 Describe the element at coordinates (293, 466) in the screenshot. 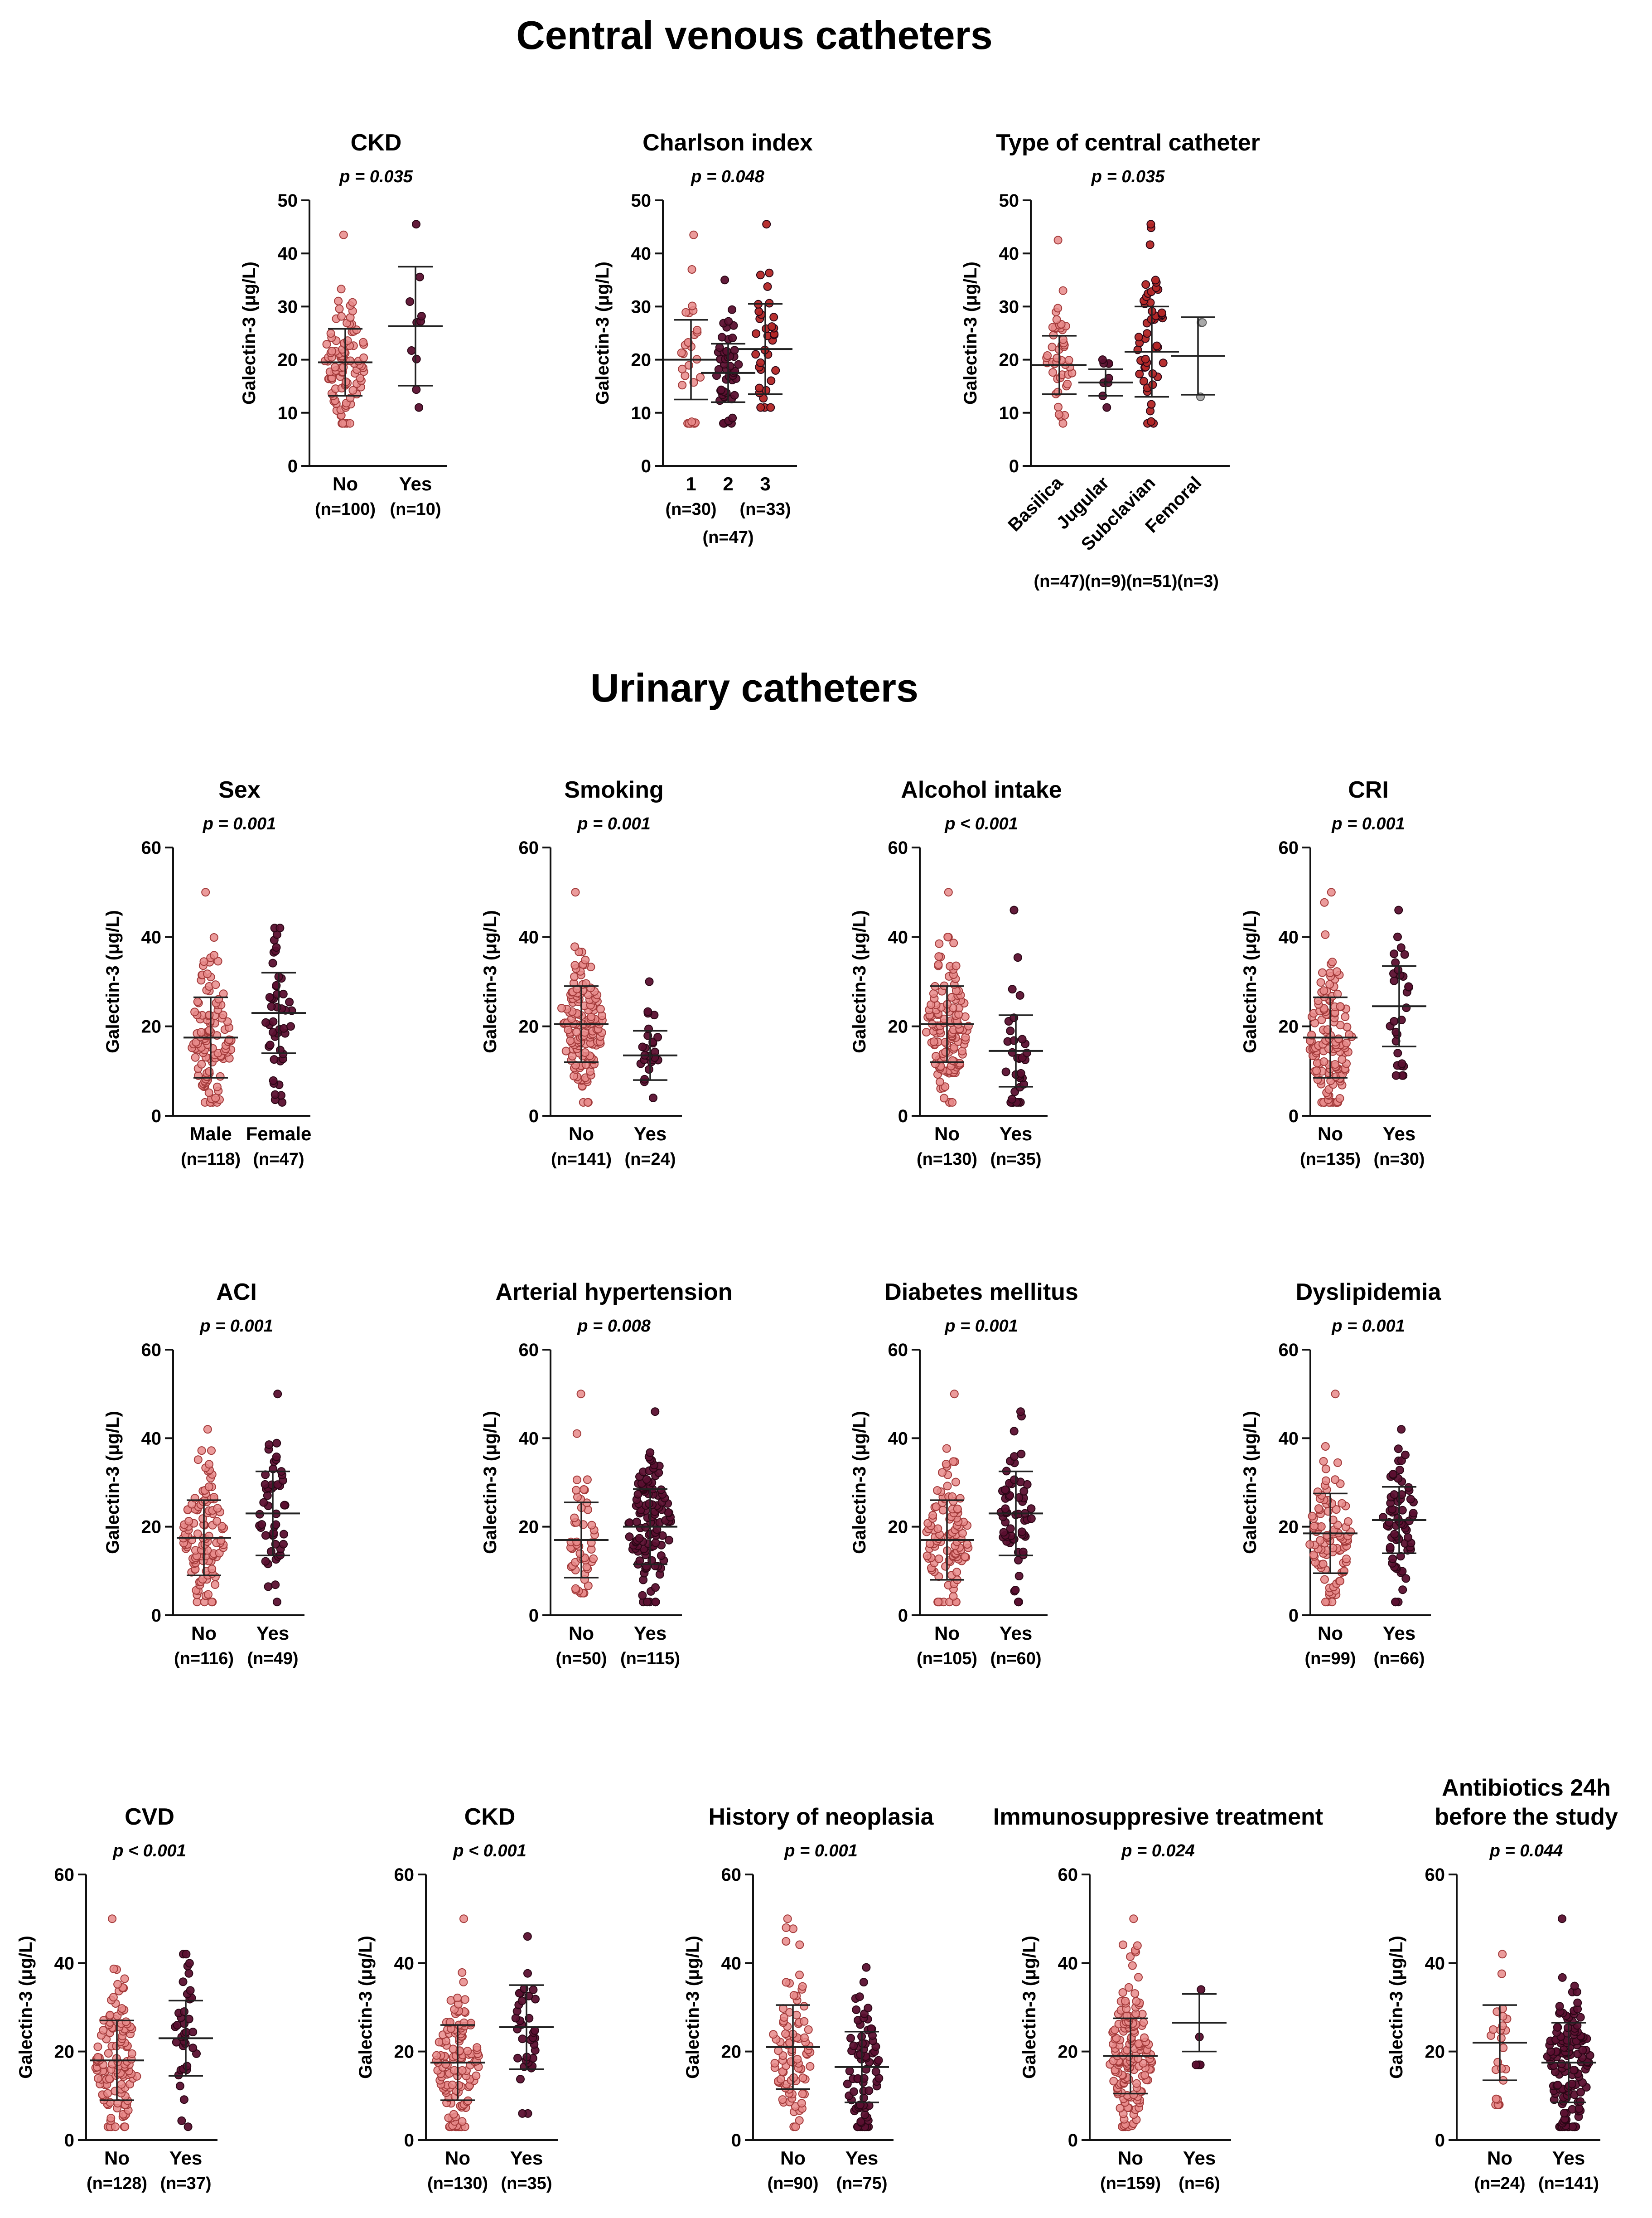

I see `y-tick-label: 0` at that location.